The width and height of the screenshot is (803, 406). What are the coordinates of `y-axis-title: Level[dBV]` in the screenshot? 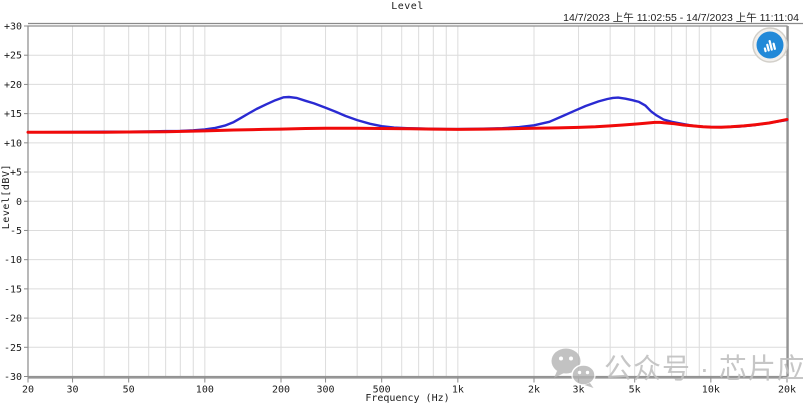 It's located at (6, 197).